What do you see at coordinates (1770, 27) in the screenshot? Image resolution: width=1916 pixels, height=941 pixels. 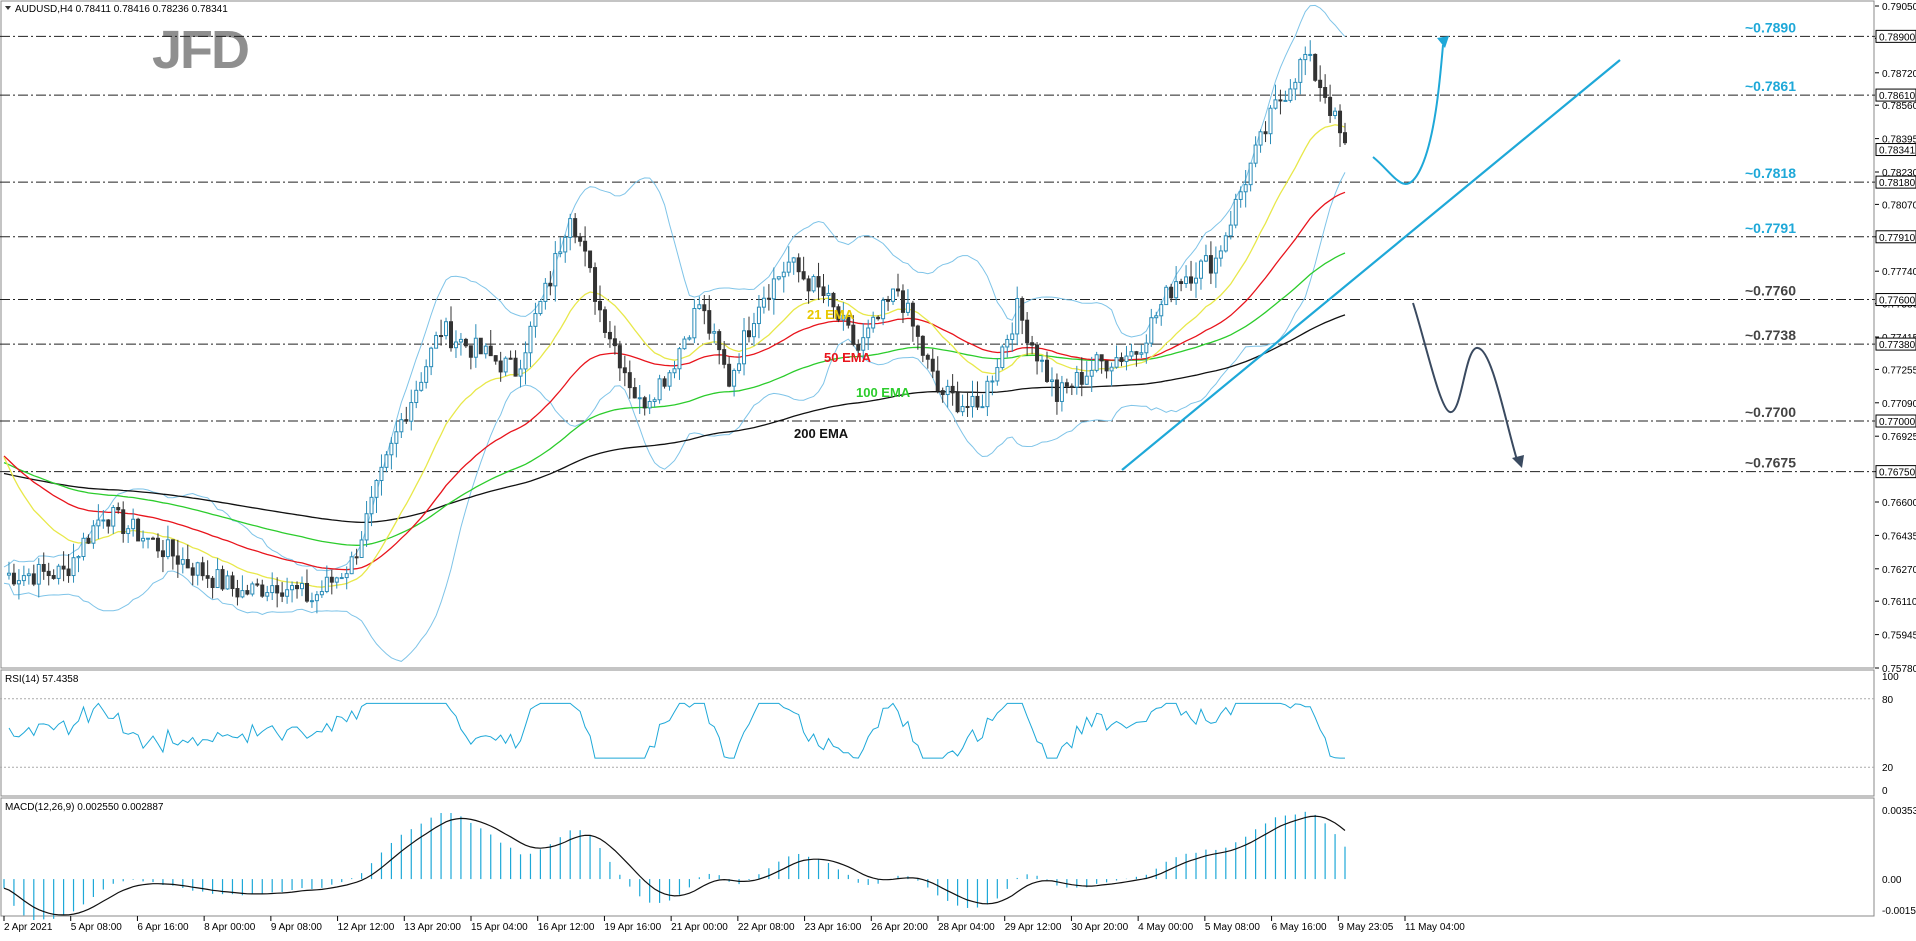 I see `level-label: ~0.7890` at bounding box center [1770, 27].